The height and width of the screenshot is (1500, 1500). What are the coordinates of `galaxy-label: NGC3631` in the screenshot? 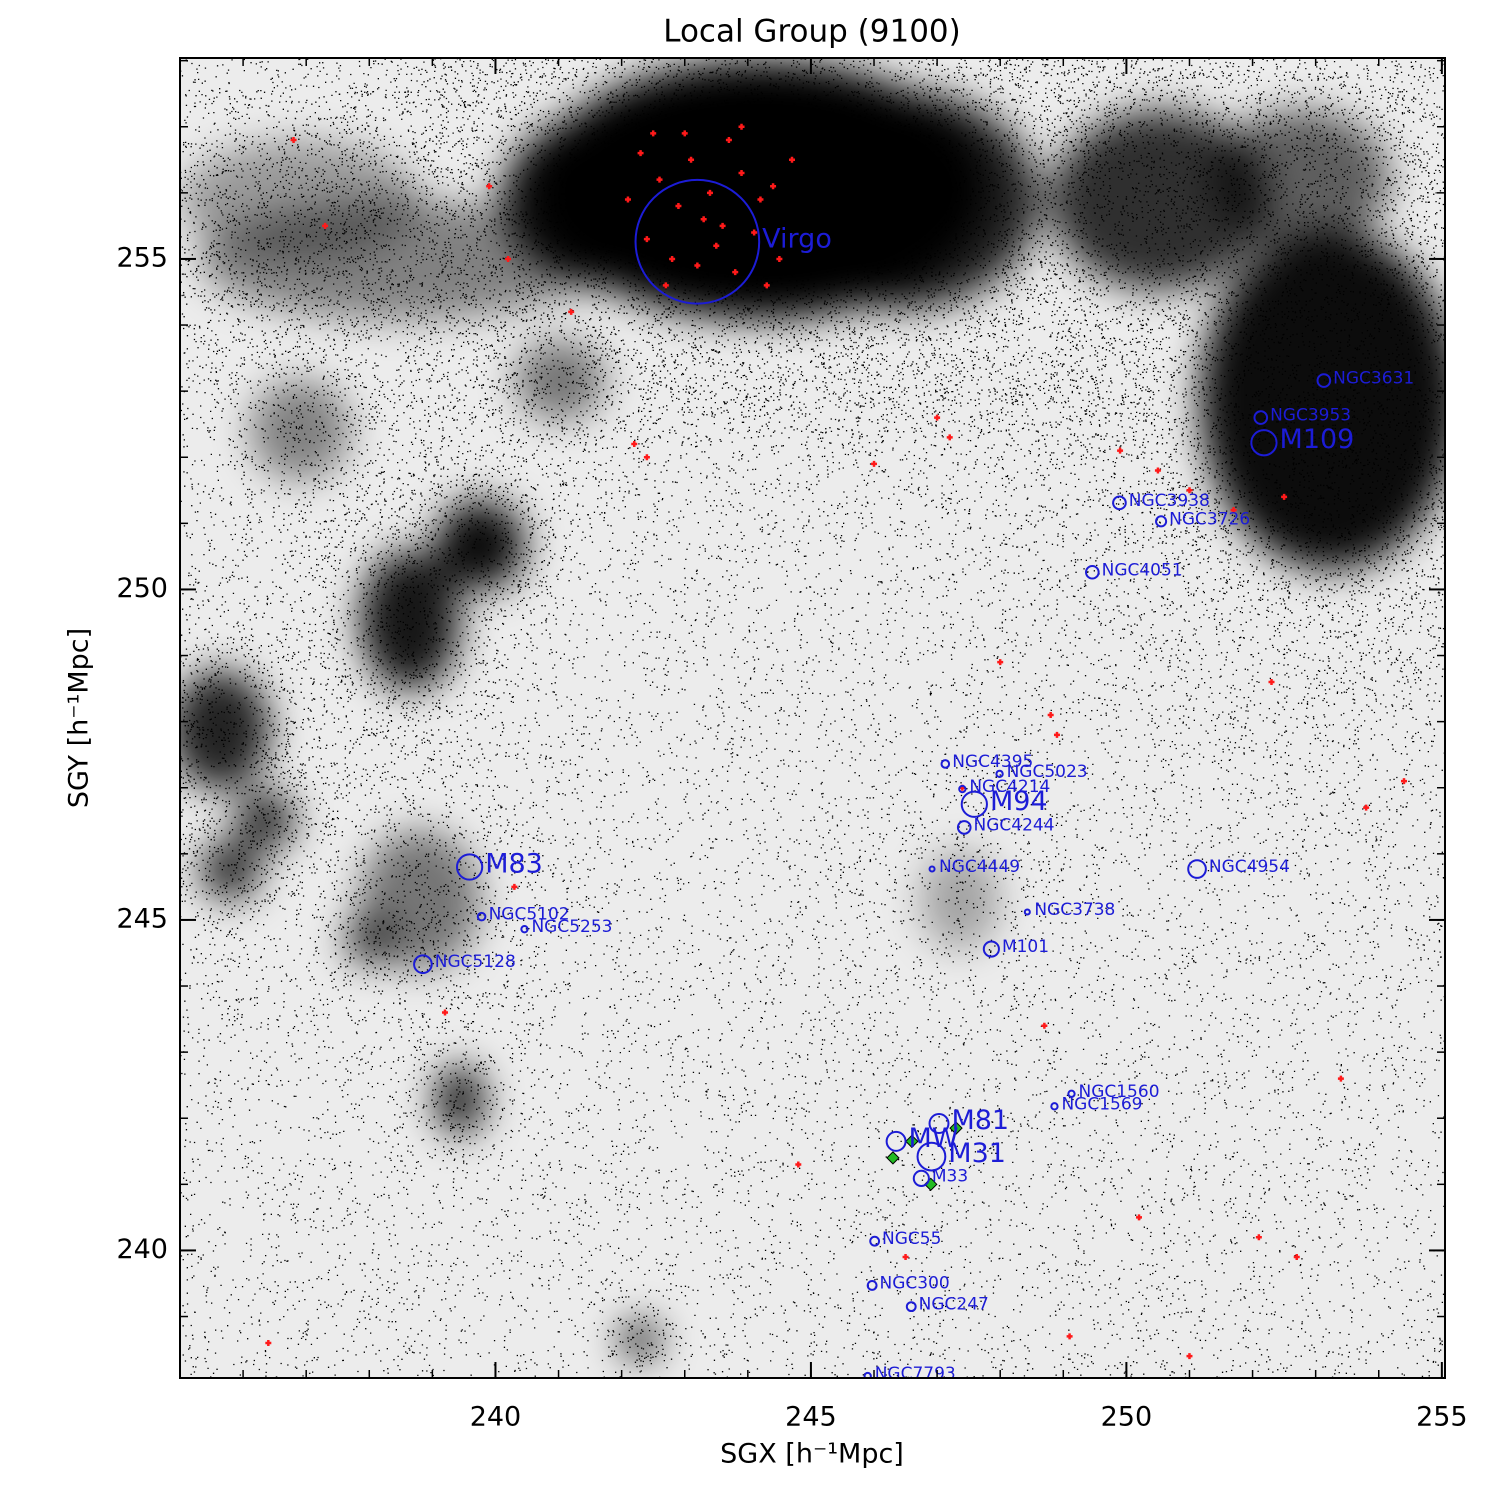 It's located at (1373, 379).